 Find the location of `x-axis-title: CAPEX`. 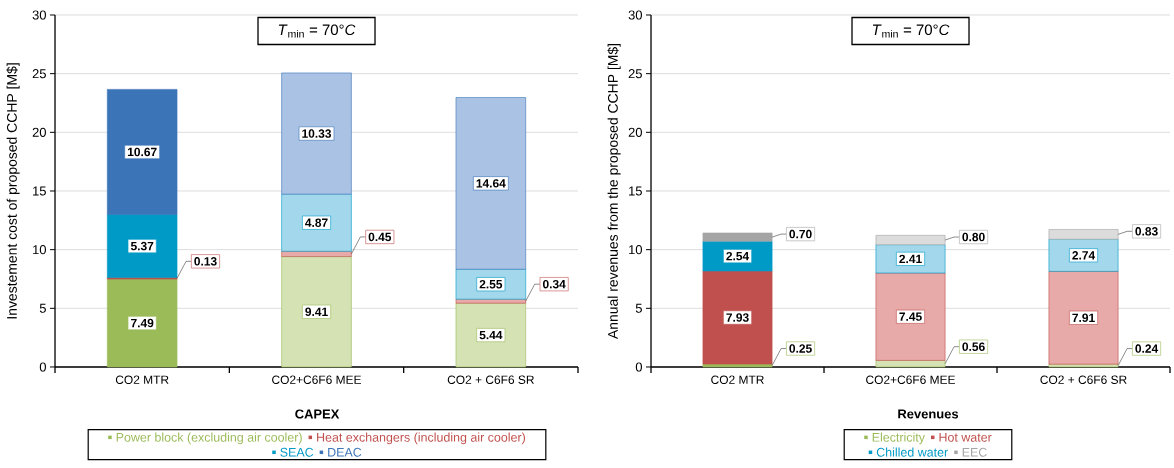

x-axis-title: CAPEX is located at coordinates (317, 414).